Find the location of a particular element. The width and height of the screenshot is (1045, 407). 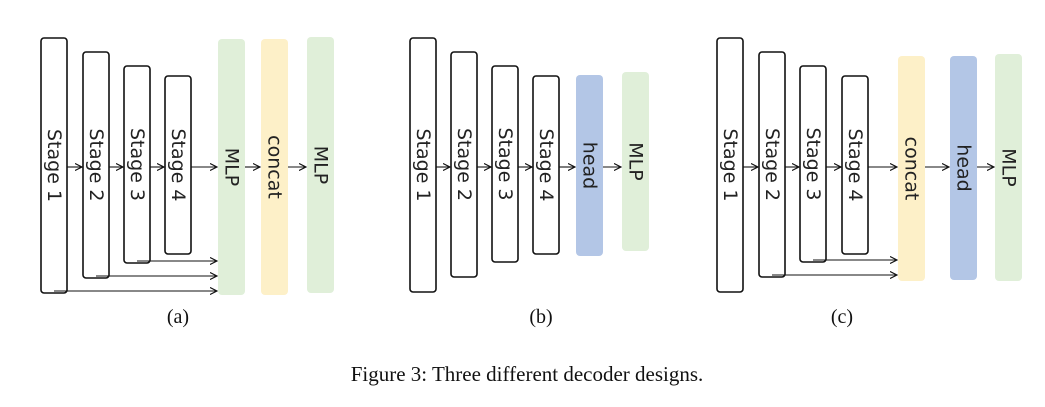

panel-label: (a) is located at coordinates (178, 317).